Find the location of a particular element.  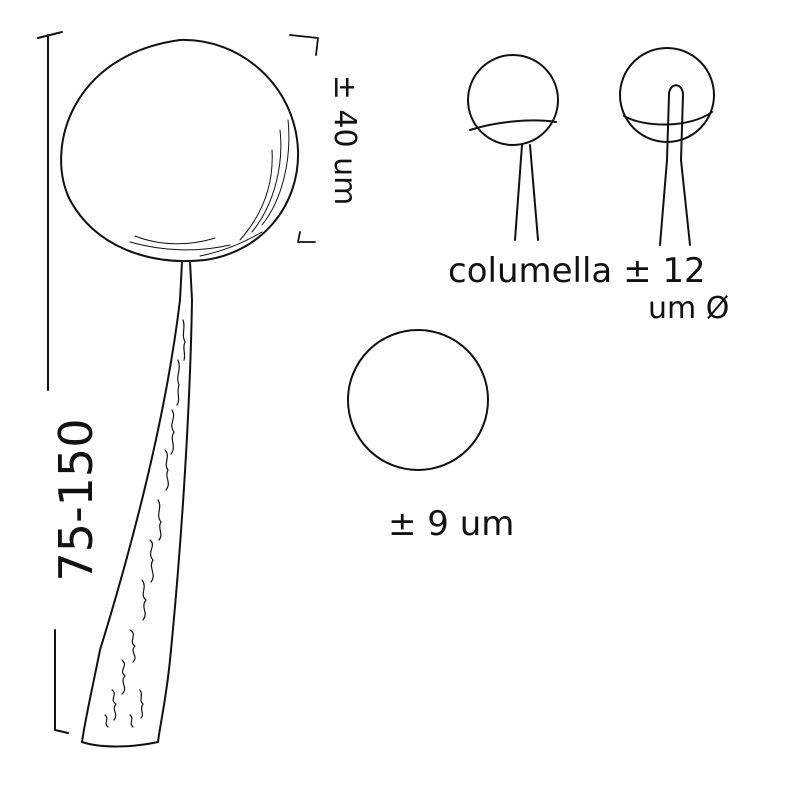

diameter-bracket is located at coordinates (304, 138).